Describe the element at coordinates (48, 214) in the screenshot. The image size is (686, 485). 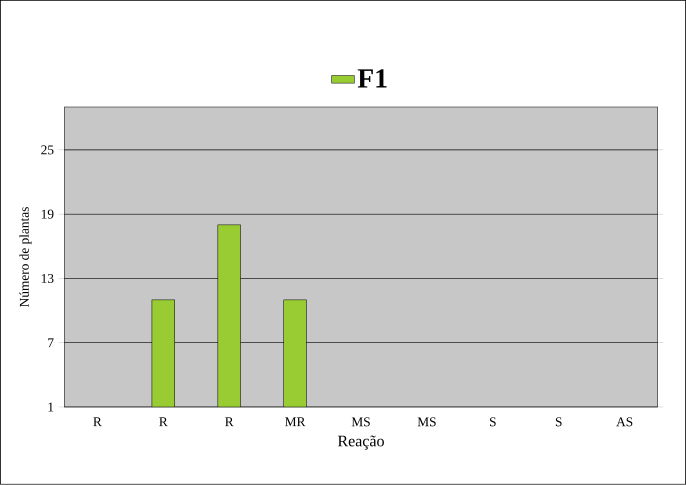
I see `y-tick-label: 19` at that location.